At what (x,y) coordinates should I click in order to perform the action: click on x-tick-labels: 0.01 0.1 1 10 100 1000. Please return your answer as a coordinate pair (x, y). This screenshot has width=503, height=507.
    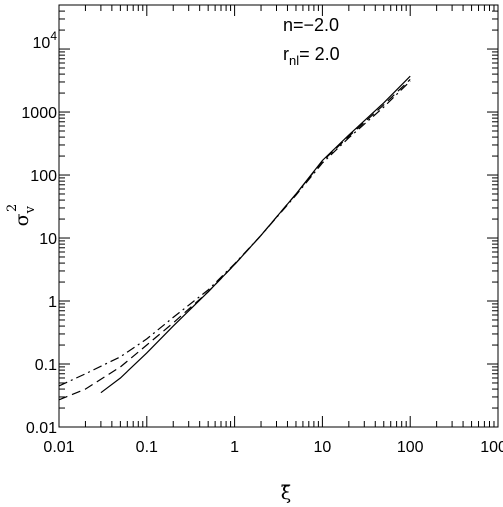
    Looking at the image, I should click on (273, 447).